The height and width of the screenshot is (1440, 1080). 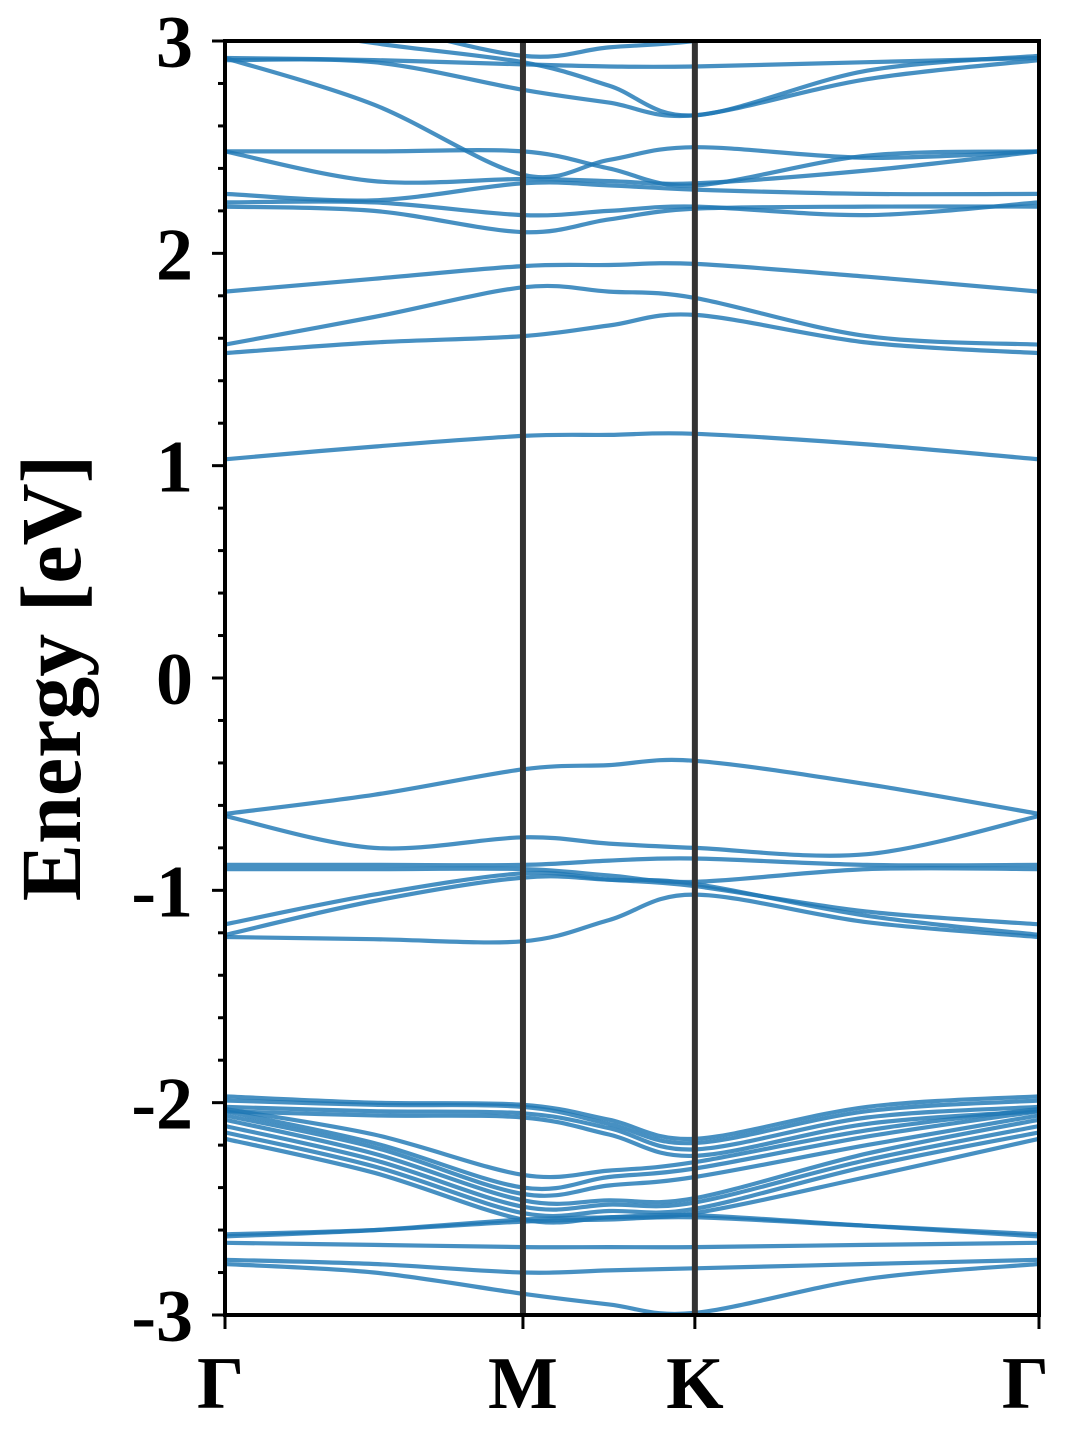 I want to click on x-tick-label: M, so click(x=523, y=1384).